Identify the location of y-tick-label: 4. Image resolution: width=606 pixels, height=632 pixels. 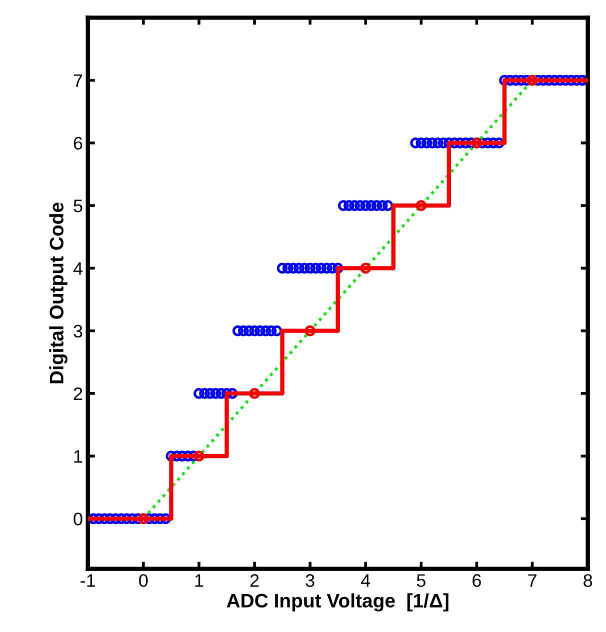
(77, 268).